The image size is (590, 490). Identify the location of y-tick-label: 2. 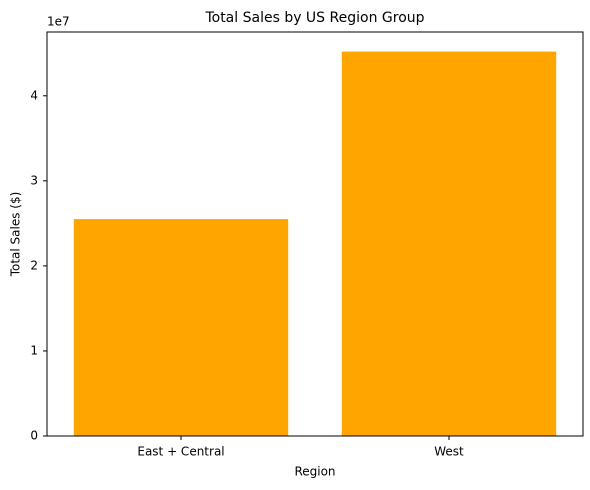
(34, 265).